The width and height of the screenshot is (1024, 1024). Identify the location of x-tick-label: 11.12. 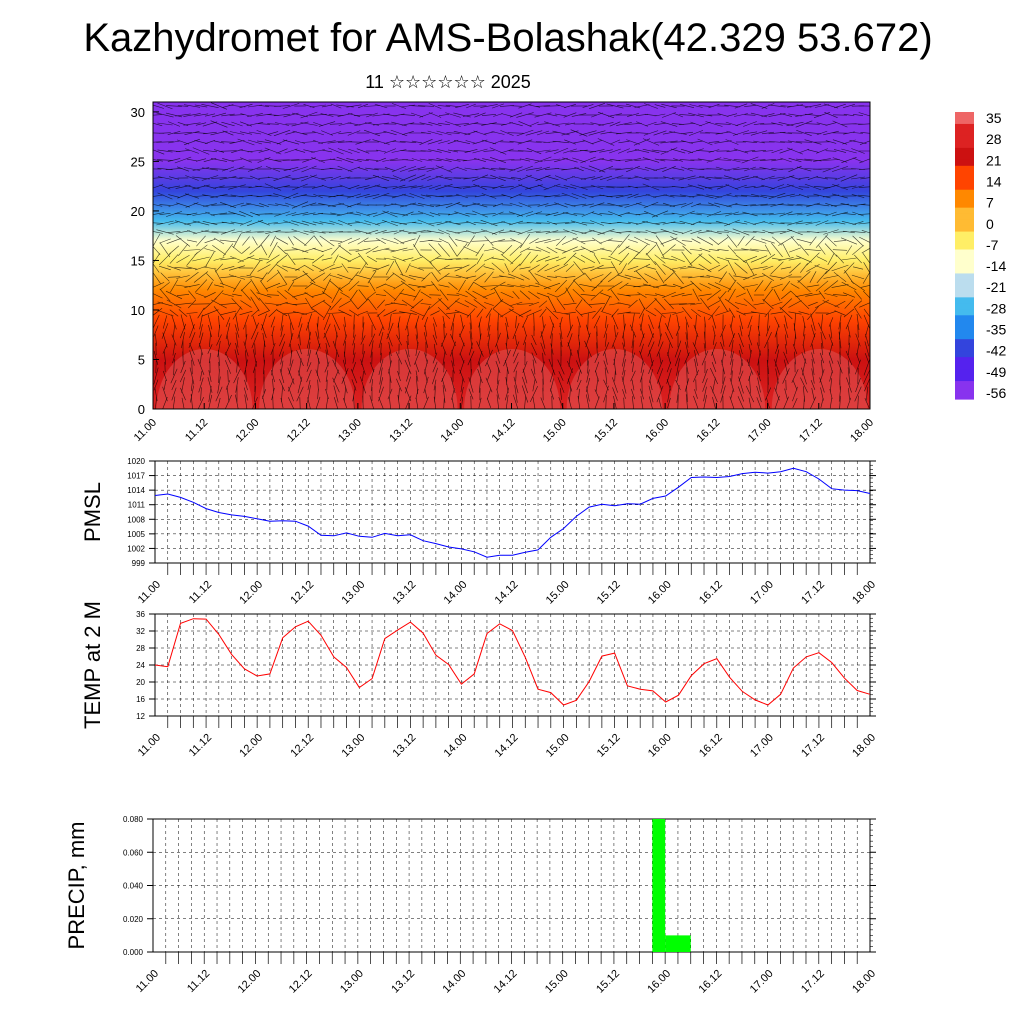
(198, 981).